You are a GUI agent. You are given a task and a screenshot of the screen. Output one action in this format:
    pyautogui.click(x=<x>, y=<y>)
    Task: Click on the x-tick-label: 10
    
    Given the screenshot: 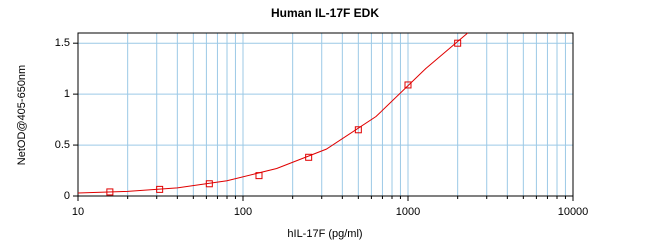 What is the action you would take?
    pyautogui.click(x=78, y=212)
    